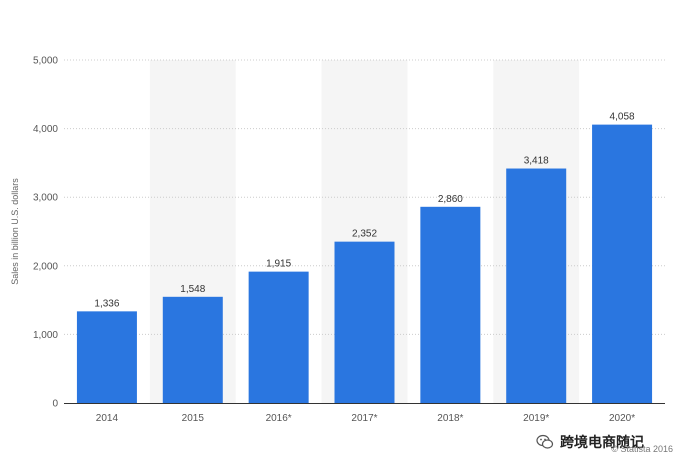  Describe the element at coordinates (536, 161) in the screenshot. I see `data-label: 3,418` at that location.